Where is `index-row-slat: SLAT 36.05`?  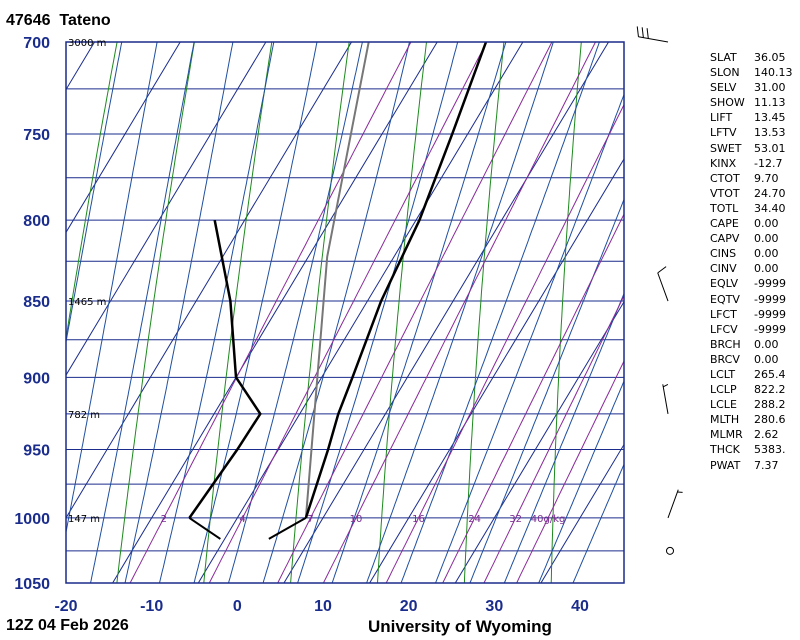 index-row-slat: SLAT 36.05 is located at coordinates (751, 57).